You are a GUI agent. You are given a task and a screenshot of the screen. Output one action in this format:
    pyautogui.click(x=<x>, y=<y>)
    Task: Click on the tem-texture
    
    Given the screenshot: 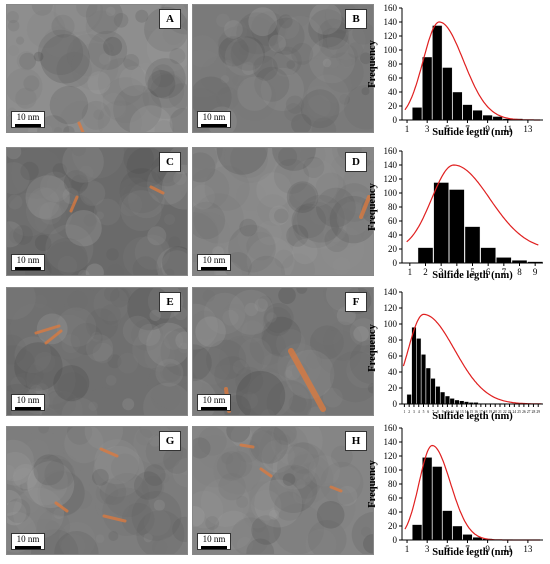 What is the action you would take?
    pyautogui.click(x=283, y=211)
    